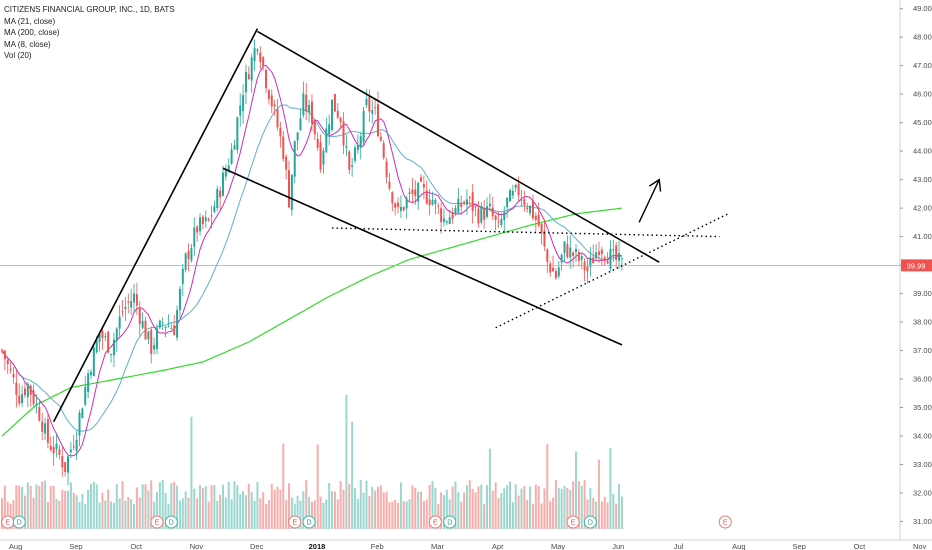 The height and width of the screenshot is (550, 932). Describe the element at coordinates (922, 435) in the screenshot. I see `y-tick-label: 34.00` at that location.